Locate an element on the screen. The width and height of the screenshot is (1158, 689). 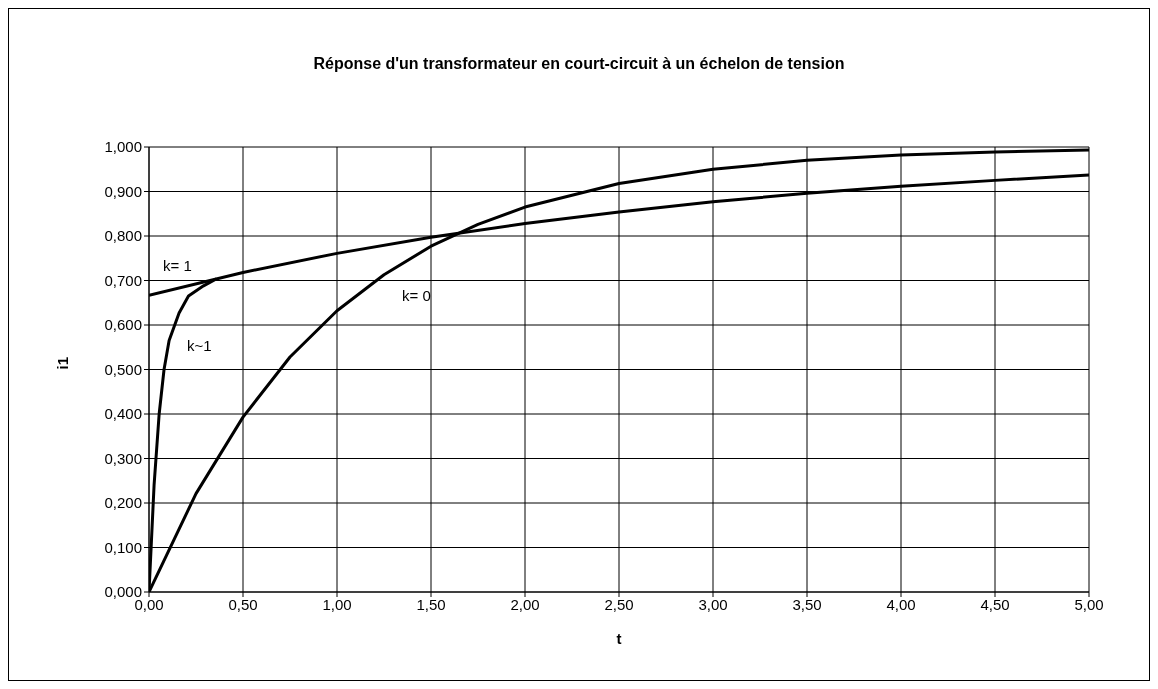
x-tick-label: 4,50 is located at coordinates (995, 604).